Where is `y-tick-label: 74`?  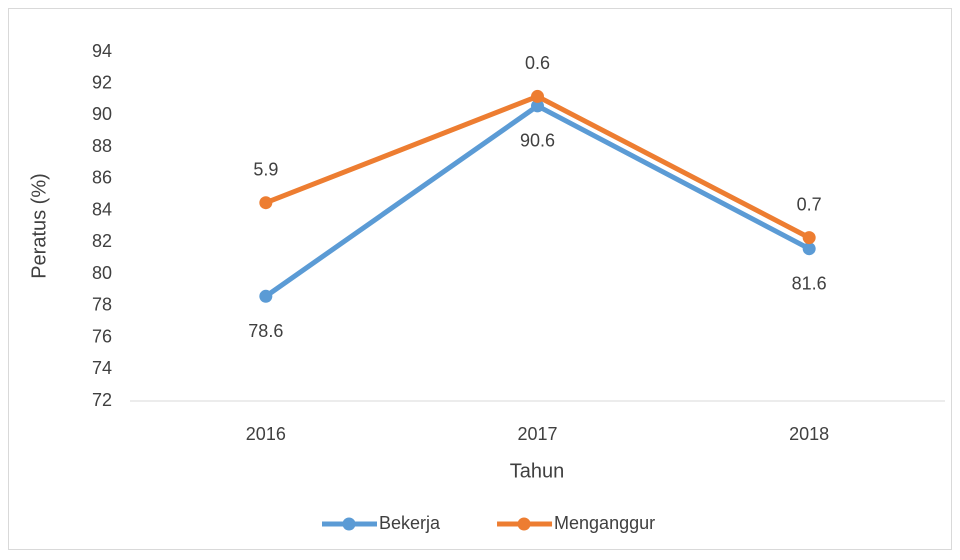 y-tick-label: 74 is located at coordinates (102, 368).